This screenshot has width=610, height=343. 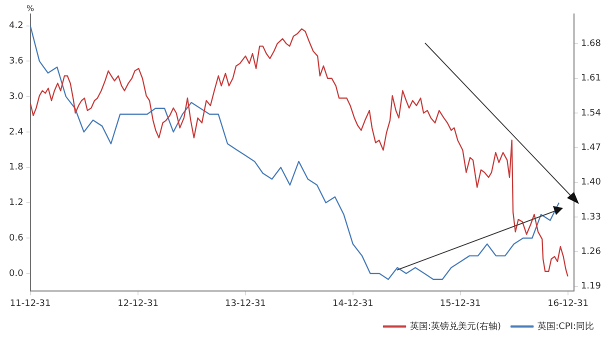 What do you see at coordinates (353, 303) in the screenshot?
I see `x-tick-label: 14-12-31` at bounding box center [353, 303].